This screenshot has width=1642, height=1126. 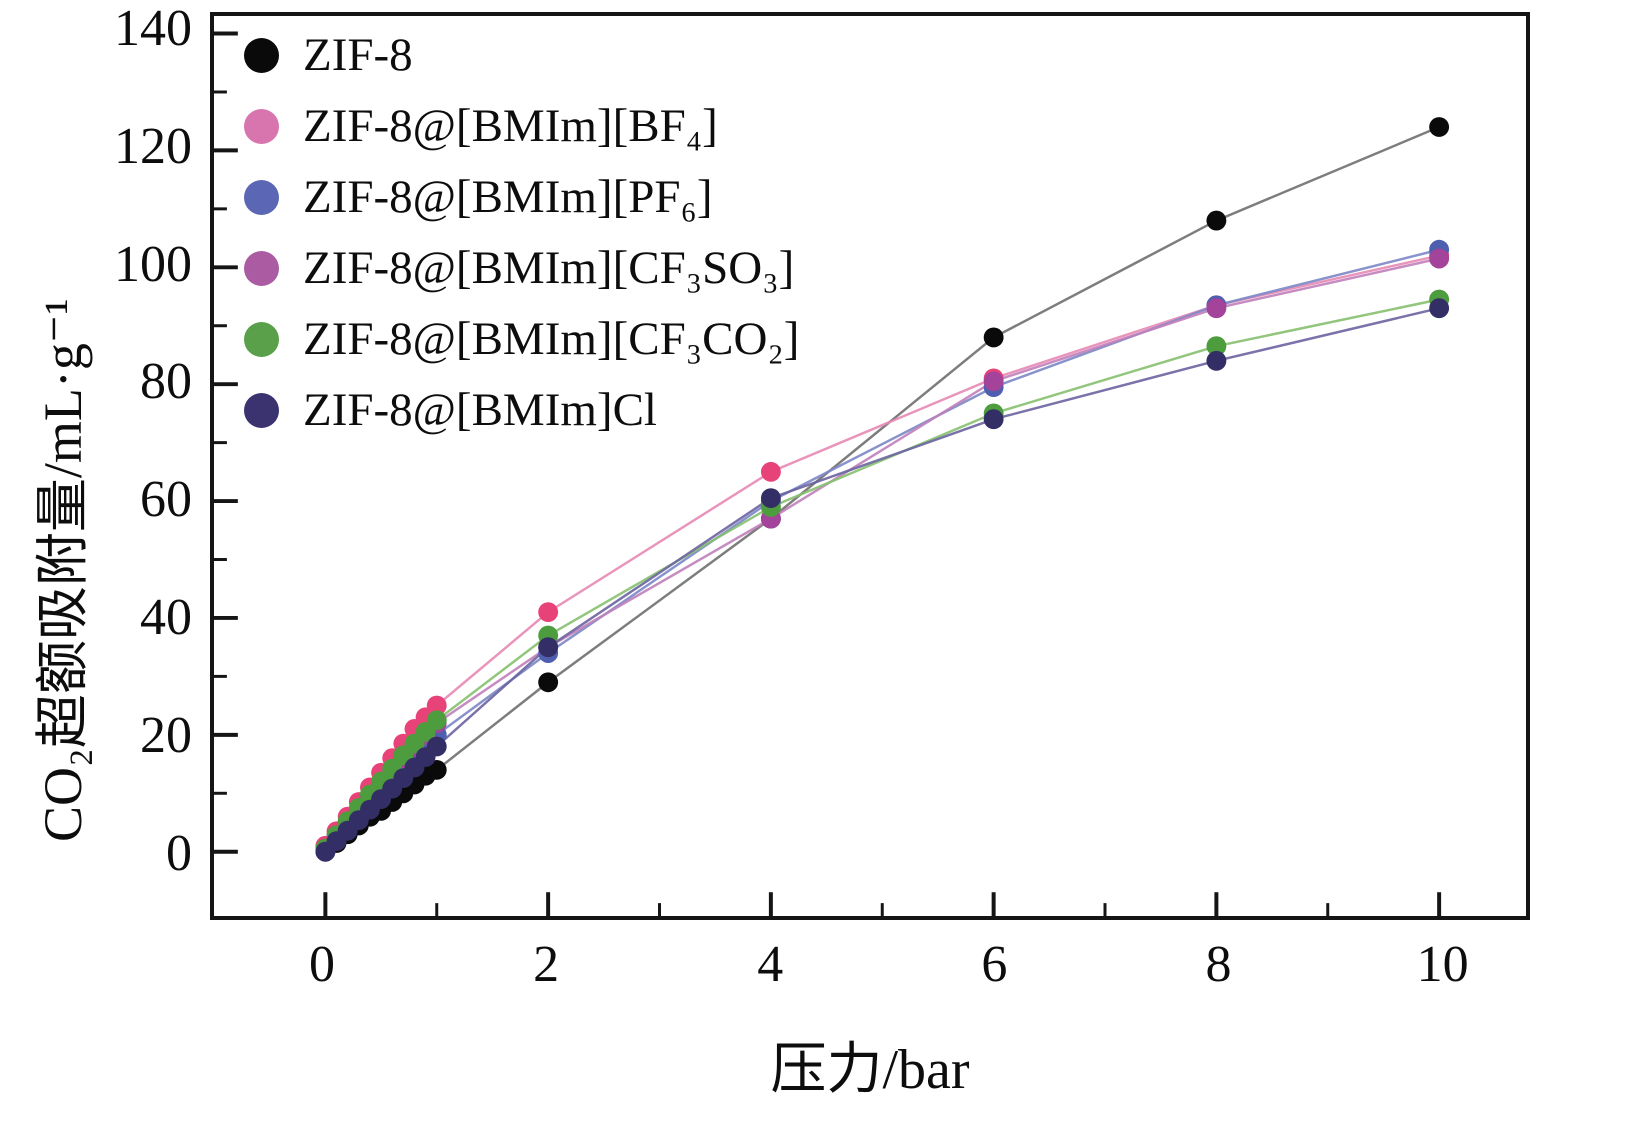 I want to click on legend-item: ZIF-8@[BMIm][PF₆], so click(x=521, y=197).